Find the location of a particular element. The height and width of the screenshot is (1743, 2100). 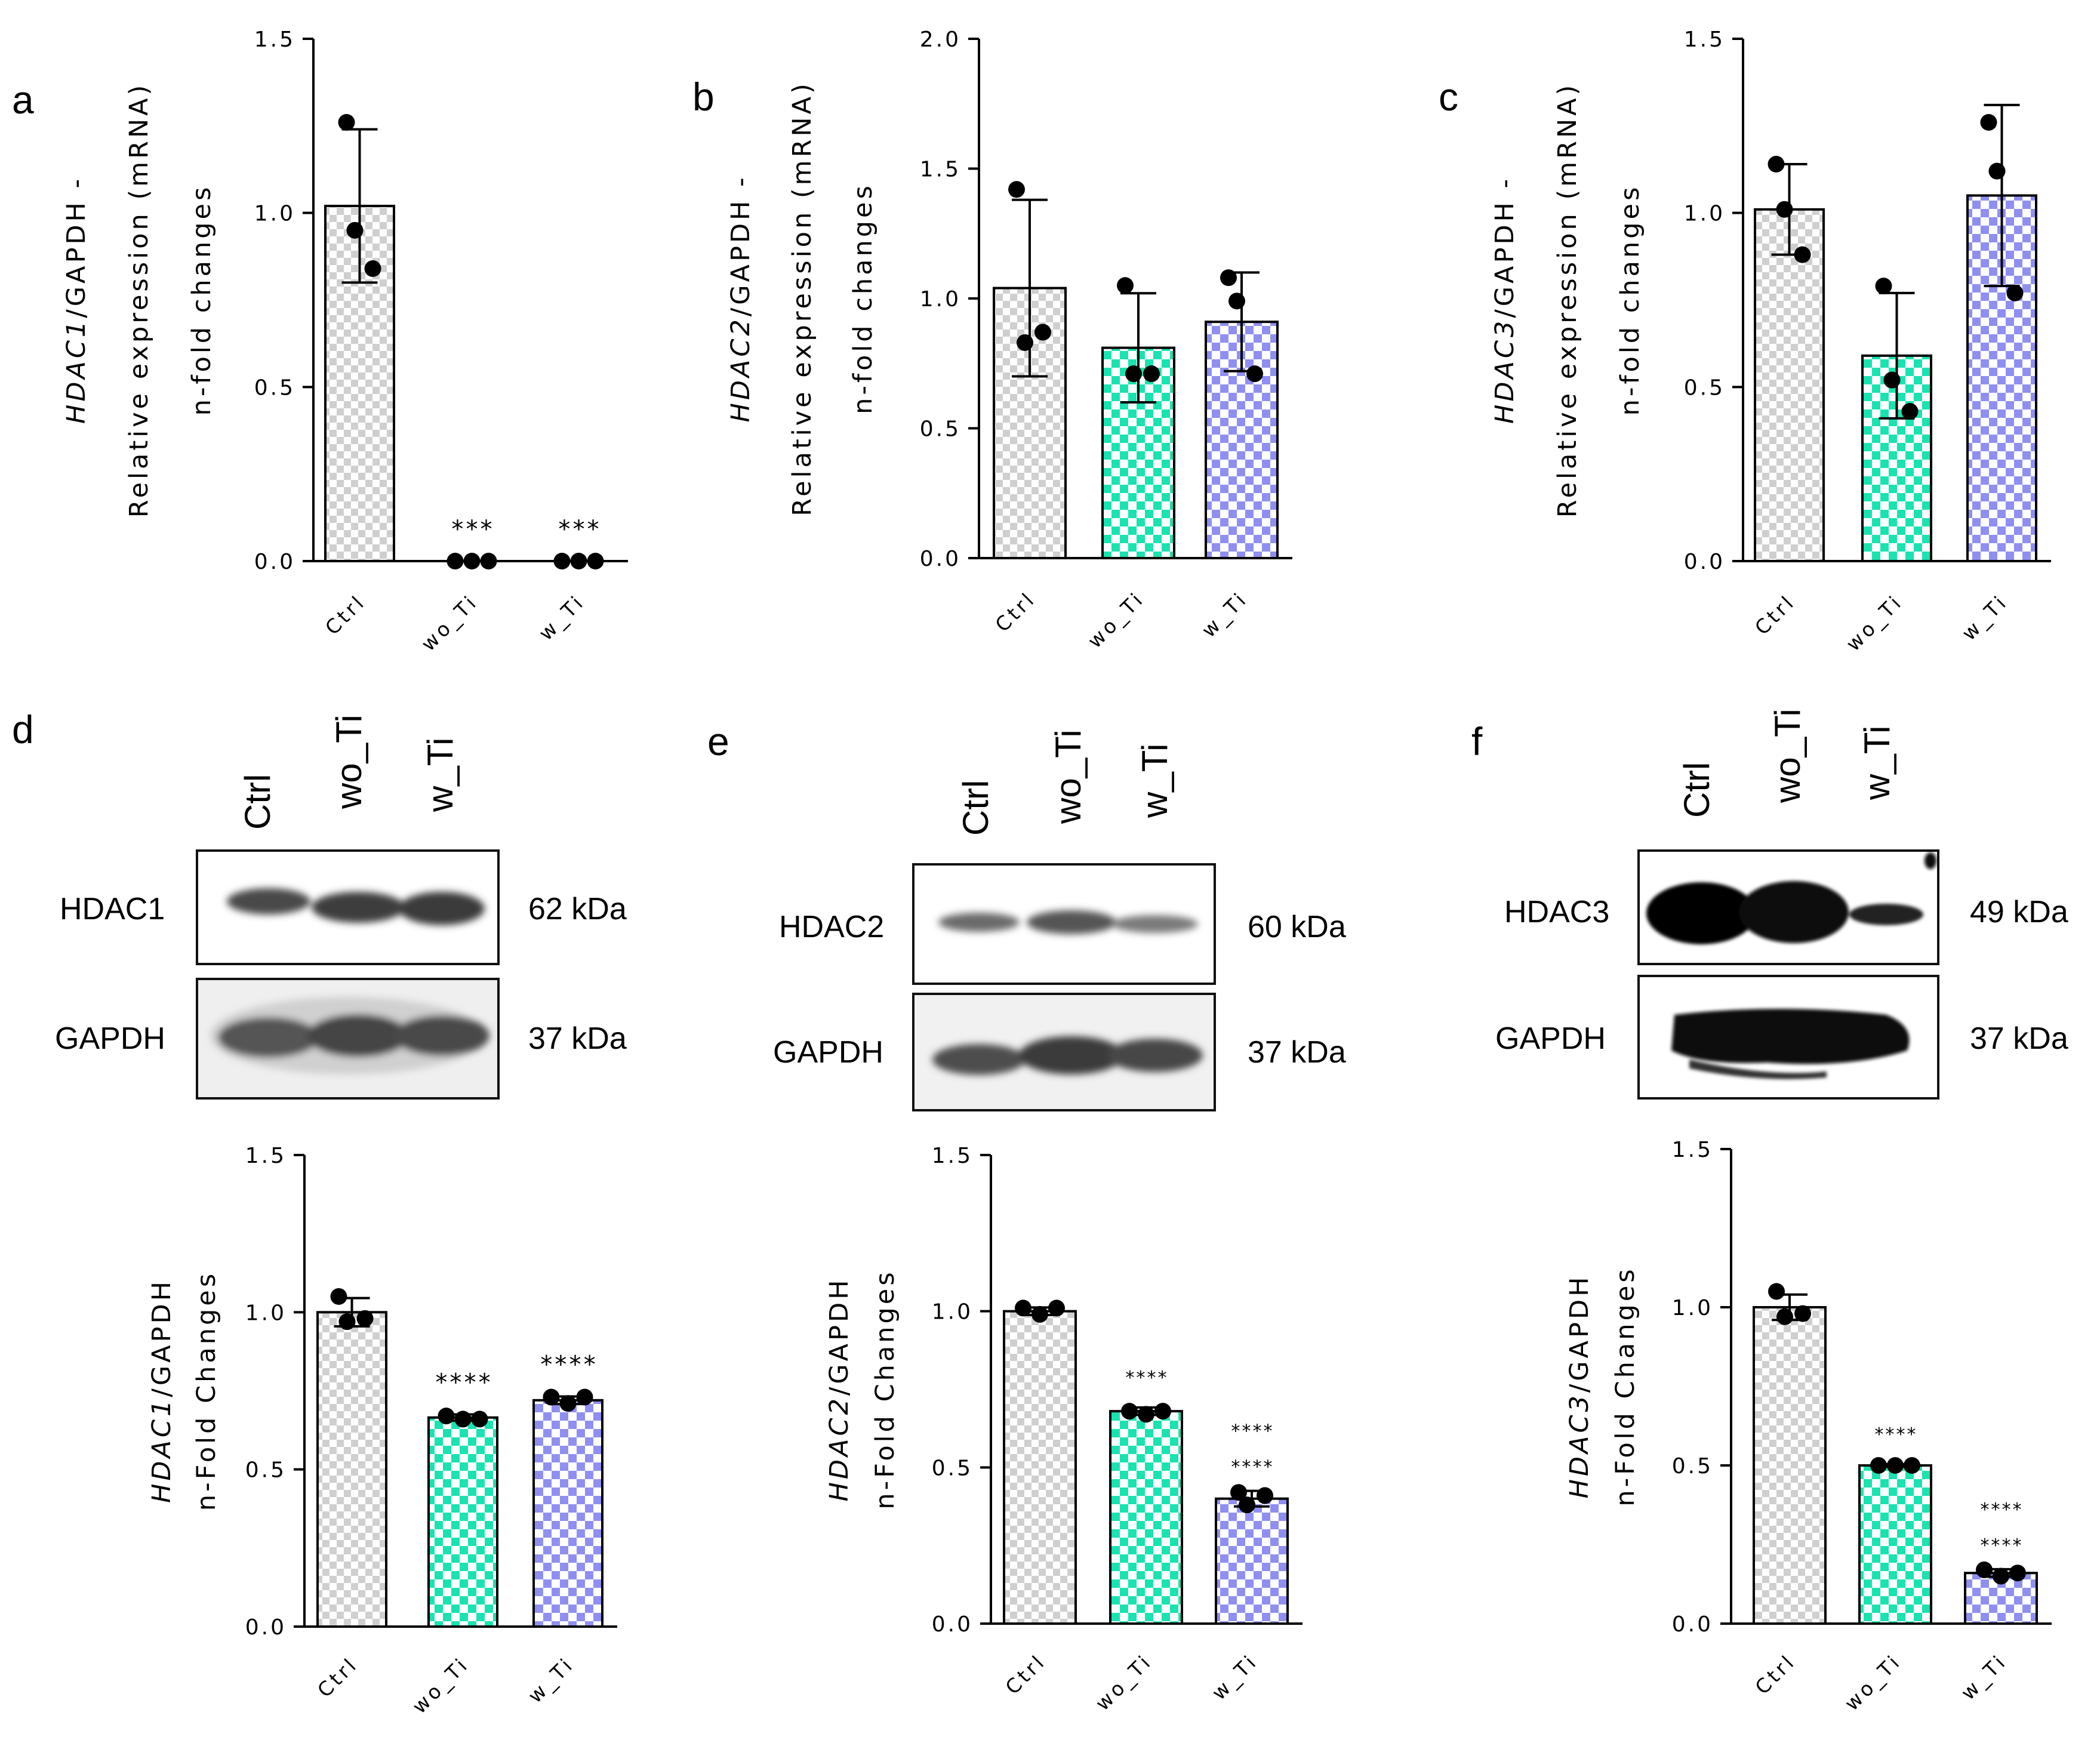

blot-e-target-kda: 60 kDa is located at coordinates (1297, 927).